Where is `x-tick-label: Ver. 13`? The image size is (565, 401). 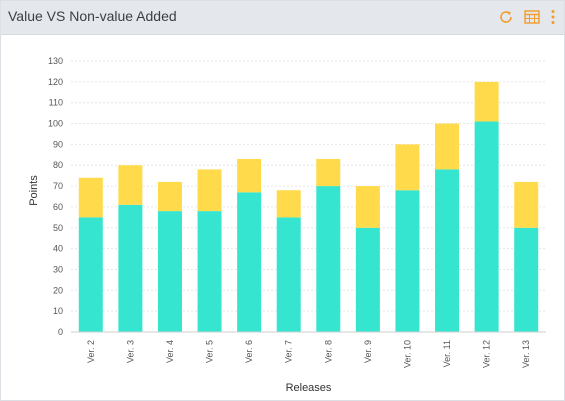 x-tick-label: Ver. 13 is located at coordinates (526, 354).